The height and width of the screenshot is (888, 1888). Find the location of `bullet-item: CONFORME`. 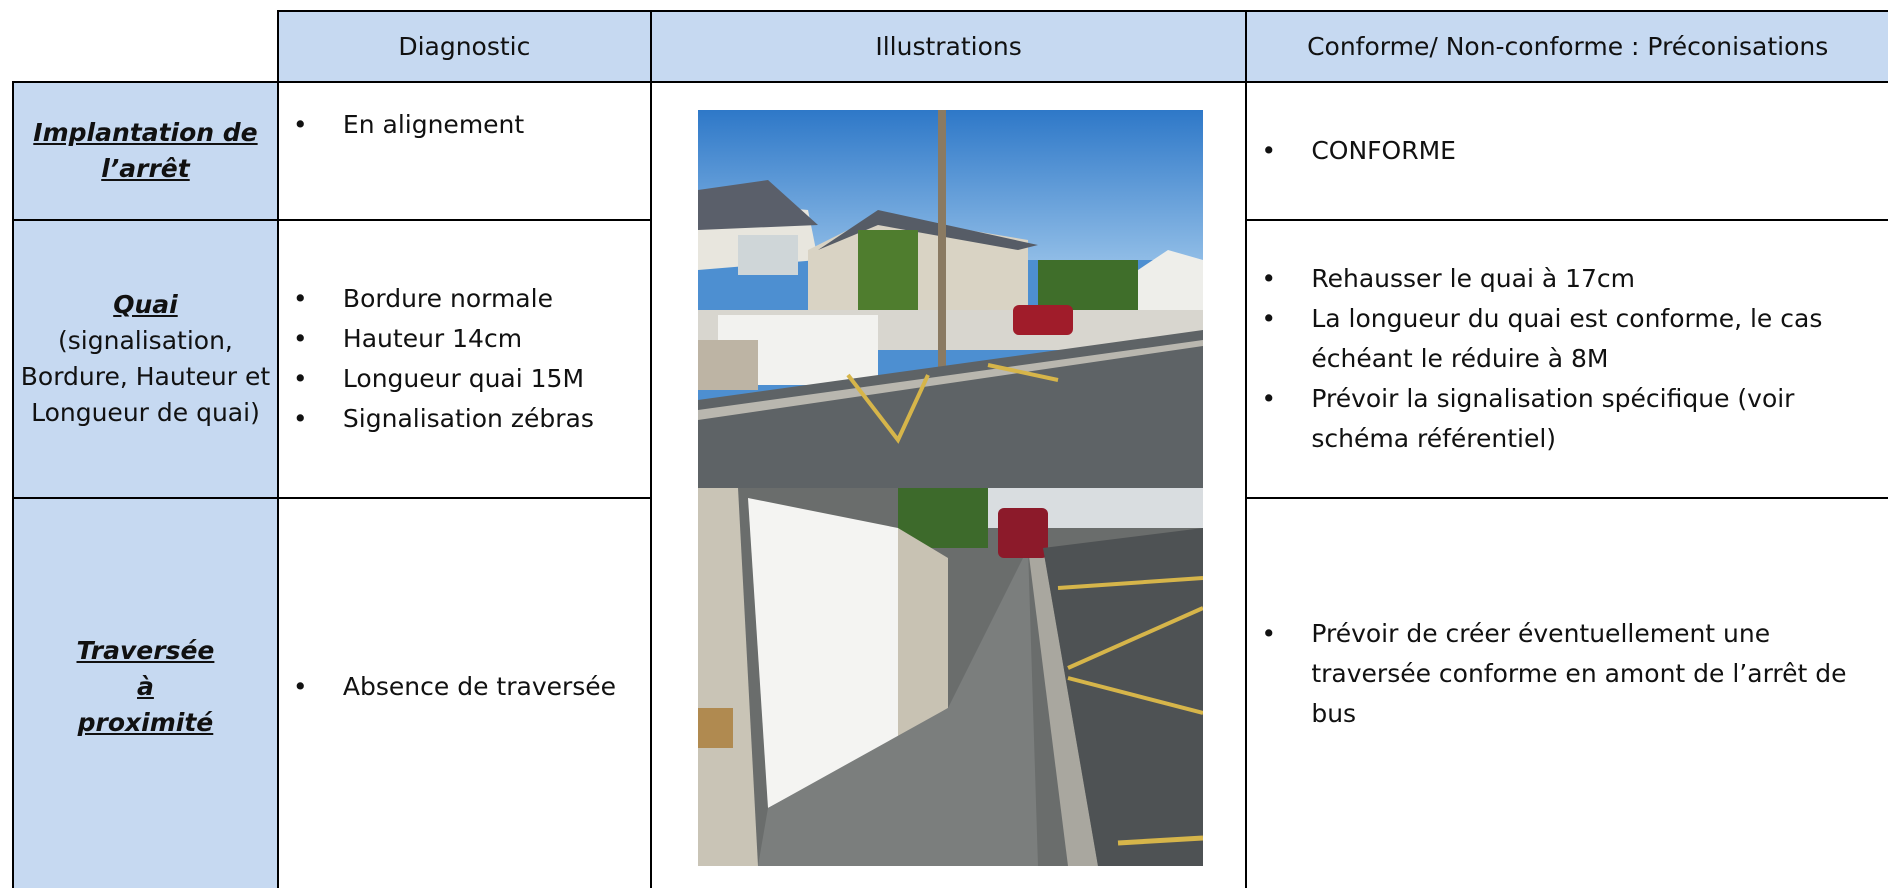

bullet-item: CONFORME is located at coordinates (1570, 151).